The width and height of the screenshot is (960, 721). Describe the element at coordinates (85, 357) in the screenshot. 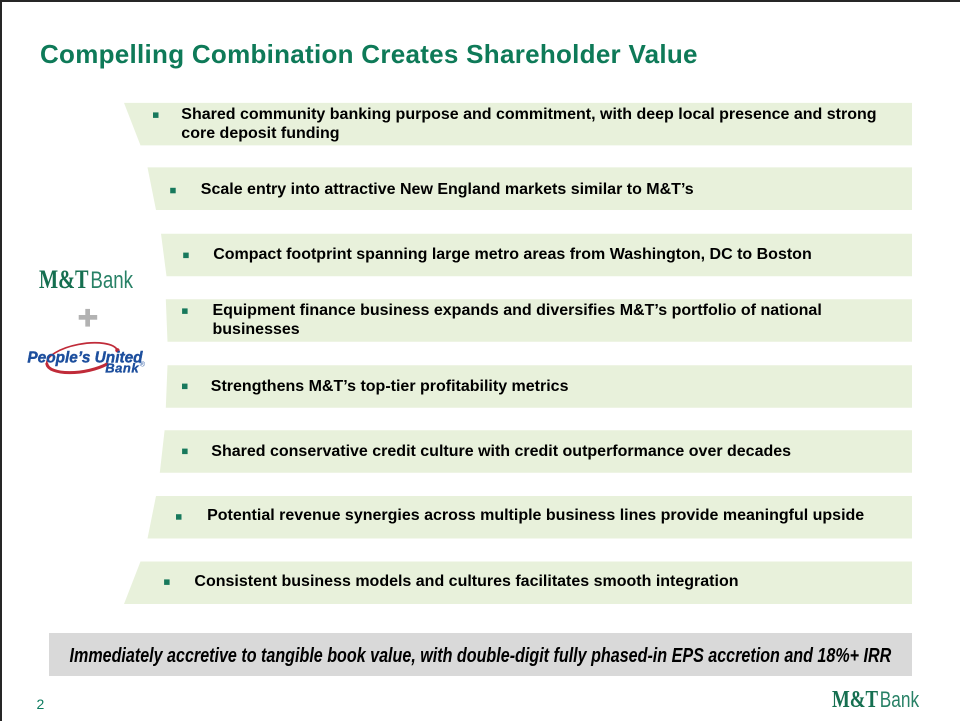

I see `svg-text: People’s United` at that location.